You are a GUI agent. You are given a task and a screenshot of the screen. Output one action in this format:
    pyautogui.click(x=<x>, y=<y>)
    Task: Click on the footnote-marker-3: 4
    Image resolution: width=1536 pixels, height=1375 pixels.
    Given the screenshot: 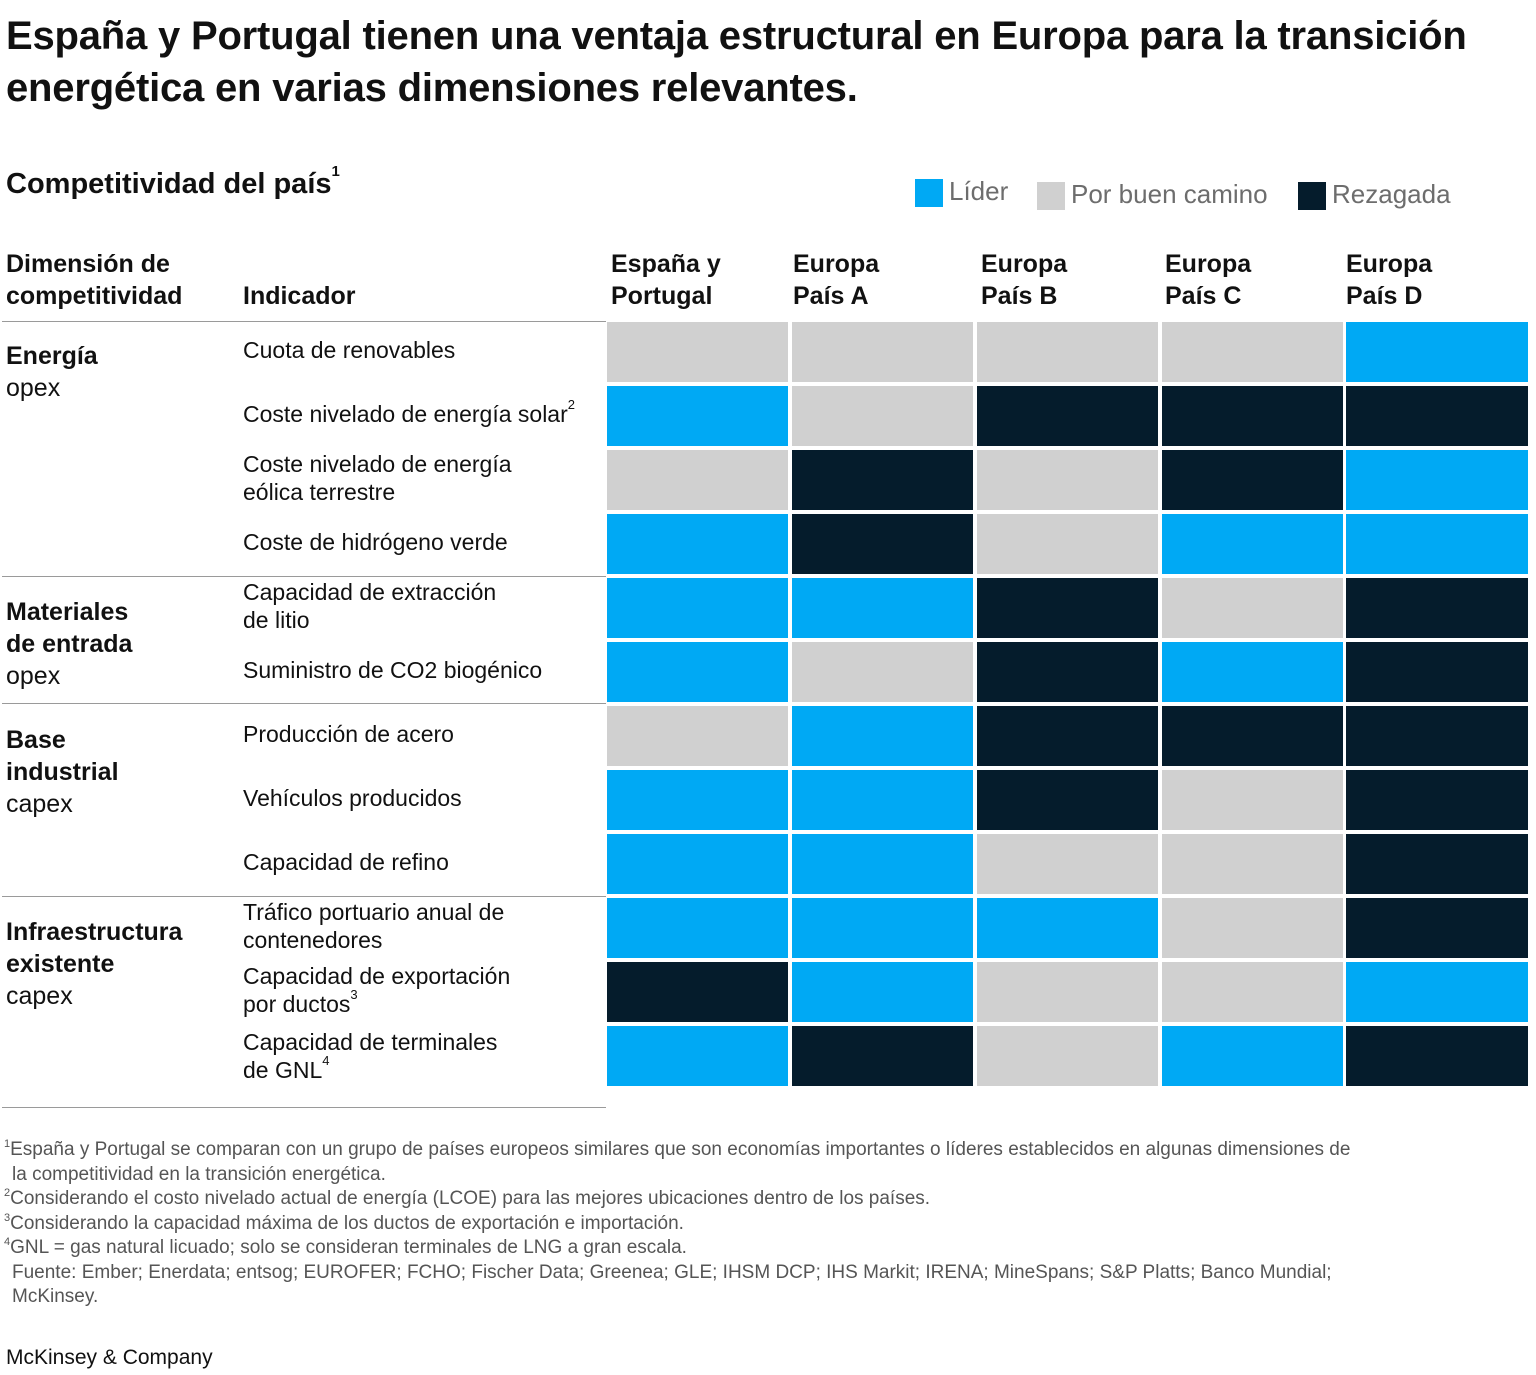 What is the action you would take?
    pyautogui.click(x=7, y=1242)
    